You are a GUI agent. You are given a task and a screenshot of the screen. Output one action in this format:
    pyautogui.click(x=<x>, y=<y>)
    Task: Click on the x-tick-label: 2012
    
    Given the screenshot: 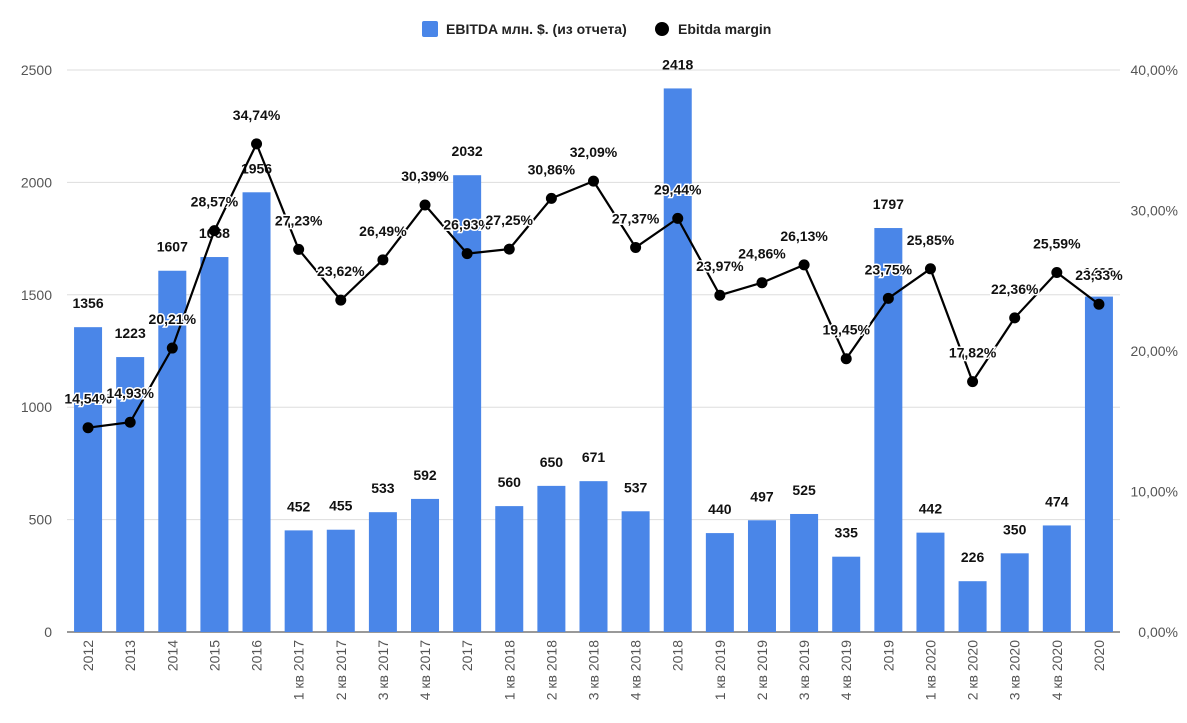 What is the action you would take?
    pyautogui.click(x=88, y=655)
    